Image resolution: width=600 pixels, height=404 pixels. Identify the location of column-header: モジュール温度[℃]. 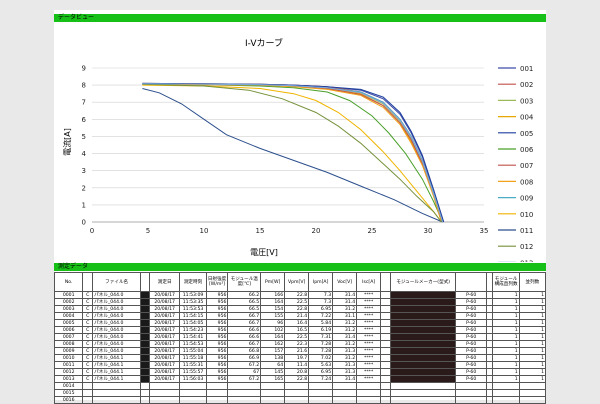
(244, 282).